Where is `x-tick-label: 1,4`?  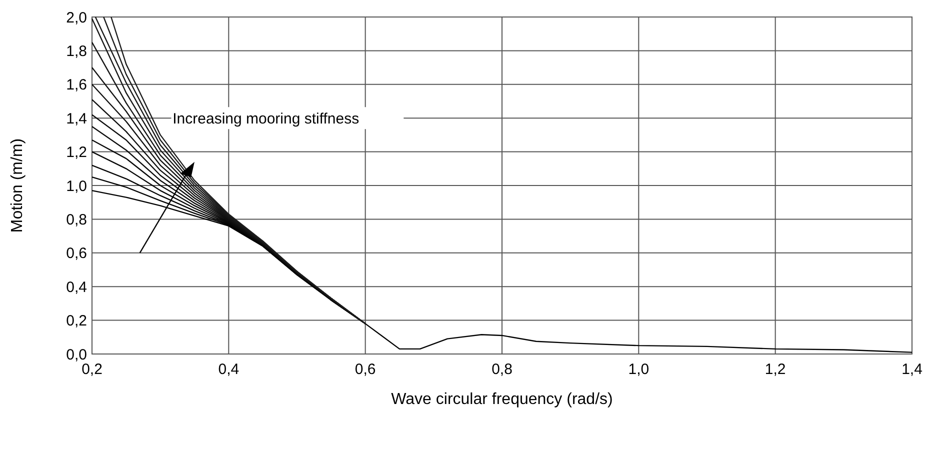
x-tick-label: 1,4 is located at coordinates (912, 369).